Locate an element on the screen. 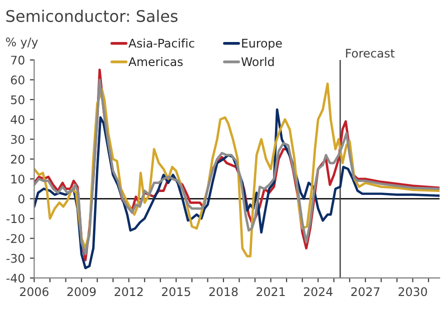  x-tick-label: 2027 is located at coordinates (365, 291).